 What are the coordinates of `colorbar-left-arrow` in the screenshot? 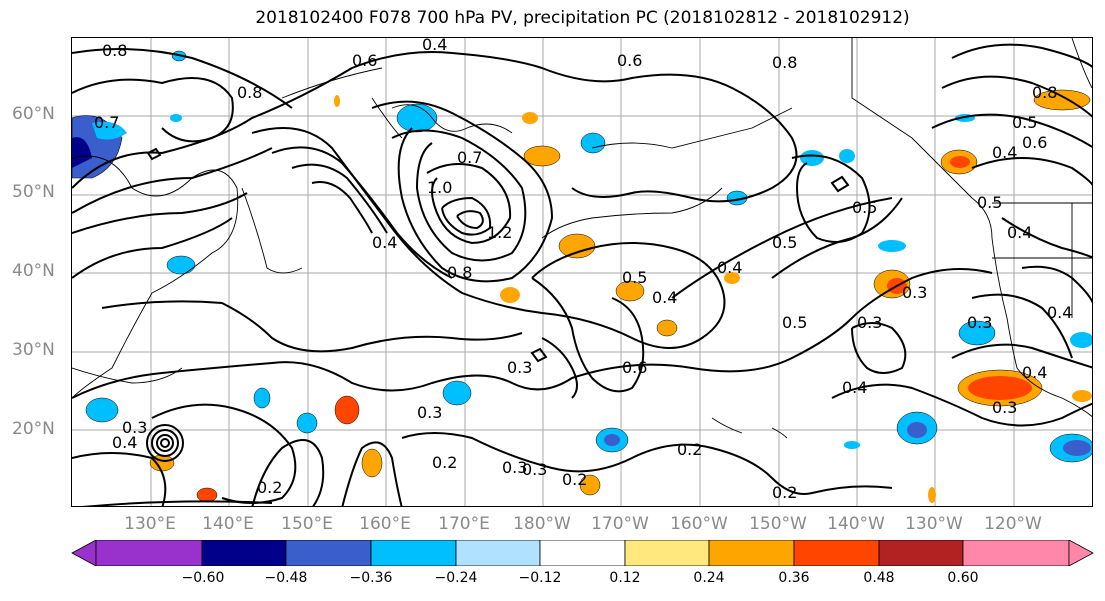 It's located at (84, 553).